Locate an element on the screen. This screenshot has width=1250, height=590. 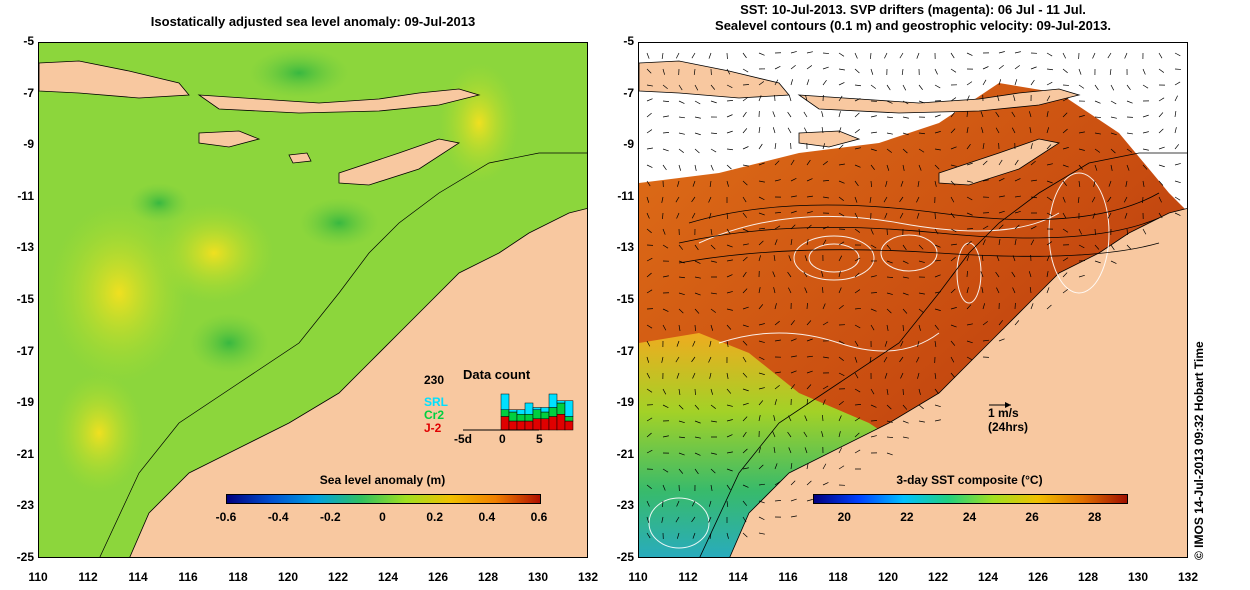
y-tick-label: -21 is located at coordinates (625, 453).